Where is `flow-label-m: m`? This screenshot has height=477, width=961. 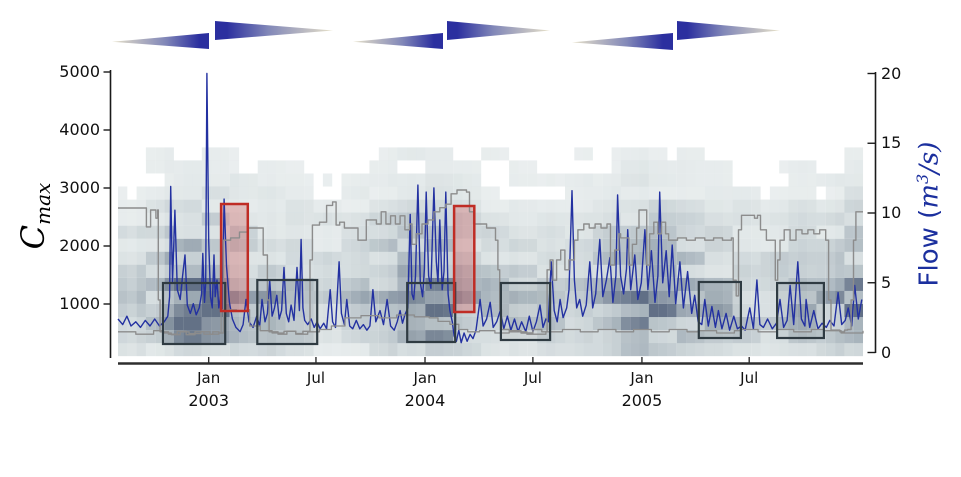 flow-label-m: m is located at coordinates (929, 196).